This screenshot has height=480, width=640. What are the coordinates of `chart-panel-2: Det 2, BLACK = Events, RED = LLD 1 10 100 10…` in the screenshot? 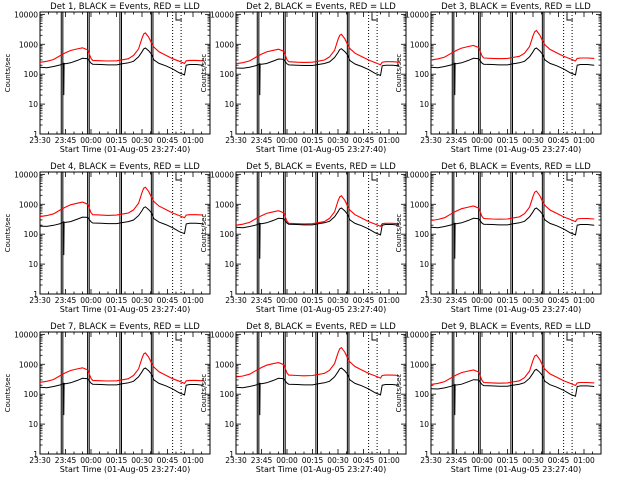 It's located at (303, 78).